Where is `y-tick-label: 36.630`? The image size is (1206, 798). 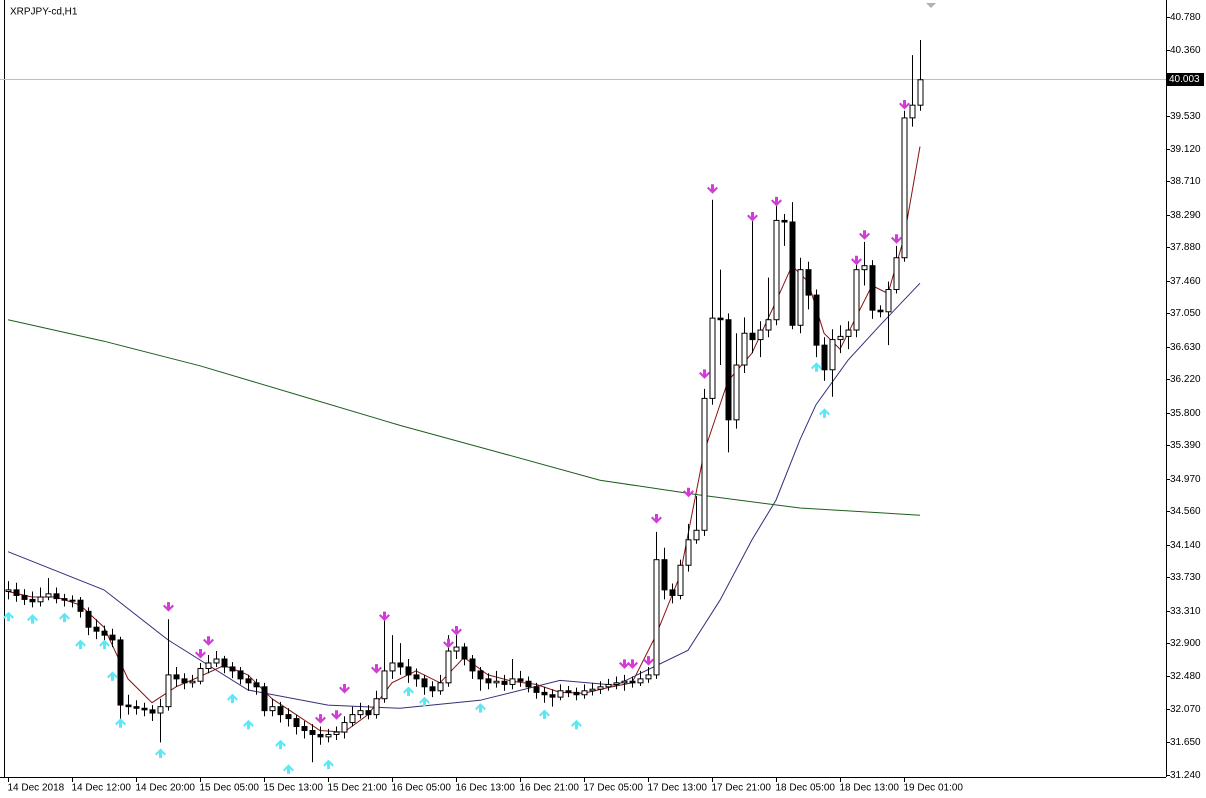
y-tick-label: 36.630 is located at coordinates (1185, 347).